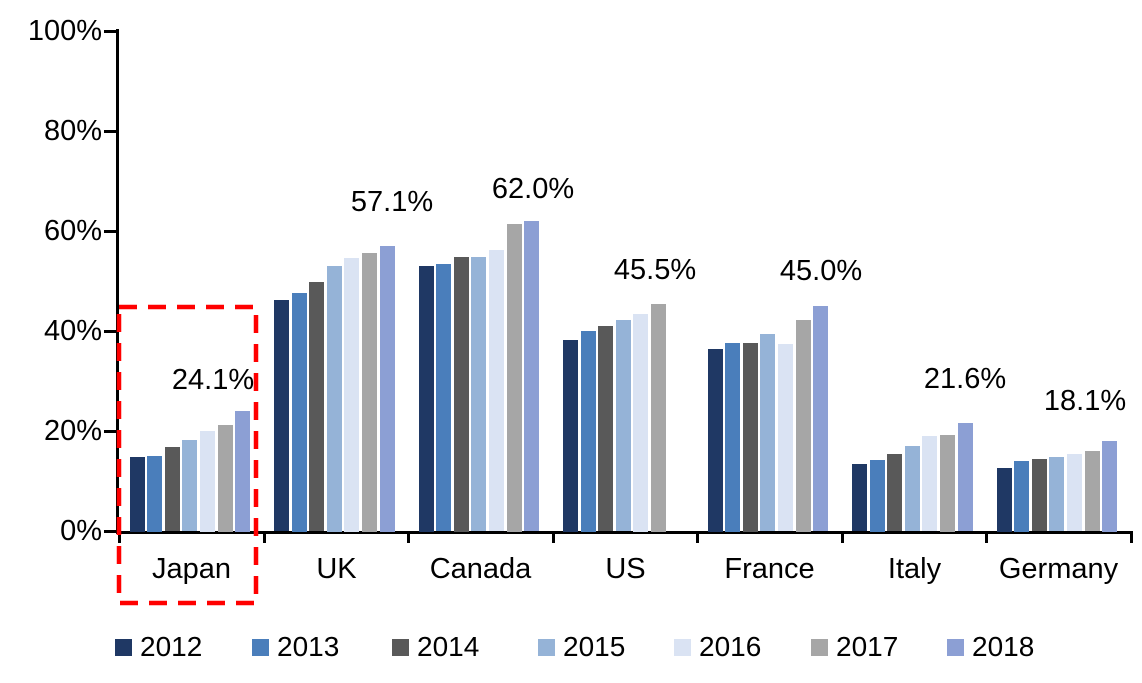 Image resolution: width=1142 pixels, height=683 pixels. What do you see at coordinates (867, 646) in the screenshot?
I see `legend-label-2017: 2017` at bounding box center [867, 646].